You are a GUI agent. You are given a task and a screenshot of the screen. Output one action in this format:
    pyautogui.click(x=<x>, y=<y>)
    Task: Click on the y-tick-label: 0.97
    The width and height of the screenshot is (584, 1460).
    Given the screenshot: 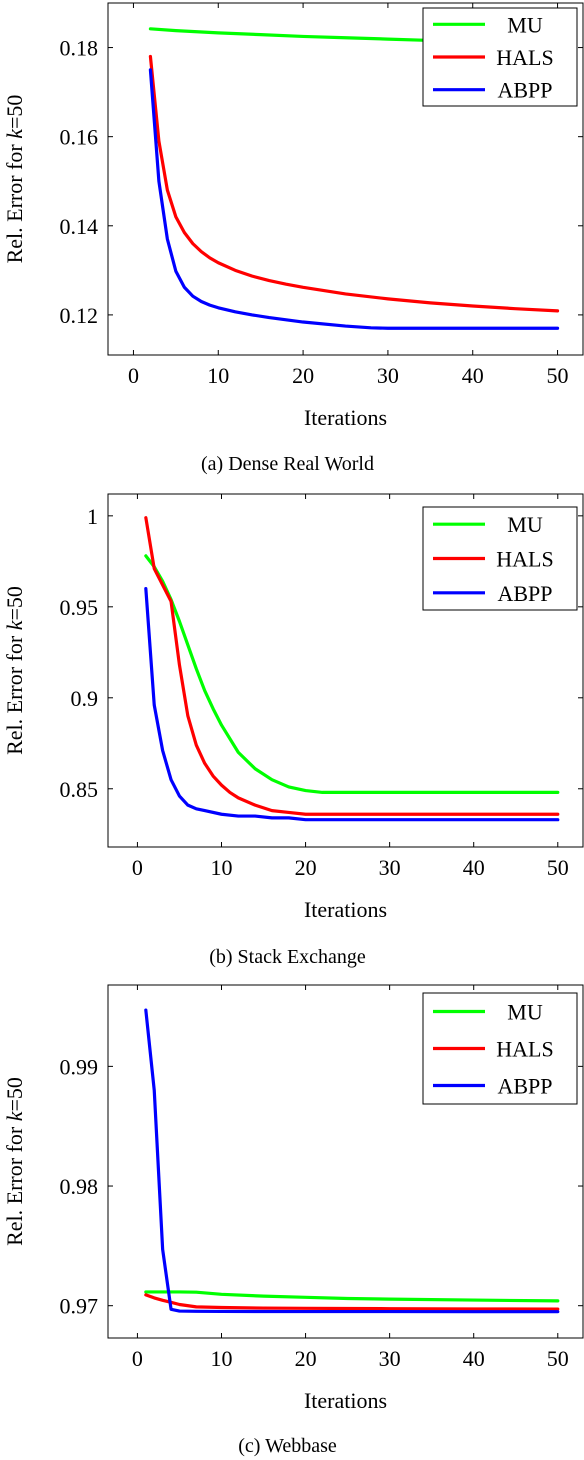 What is the action you would take?
    pyautogui.click(x=79, y=1306)
    